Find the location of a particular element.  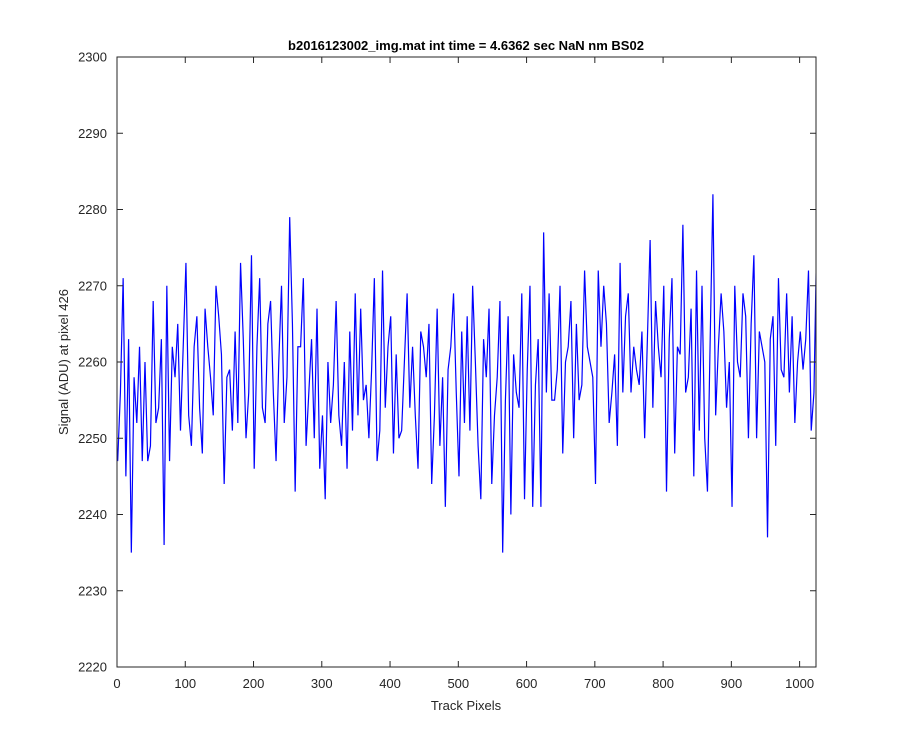

x-tick-label: 1000 is located at coordinates (799, 683).